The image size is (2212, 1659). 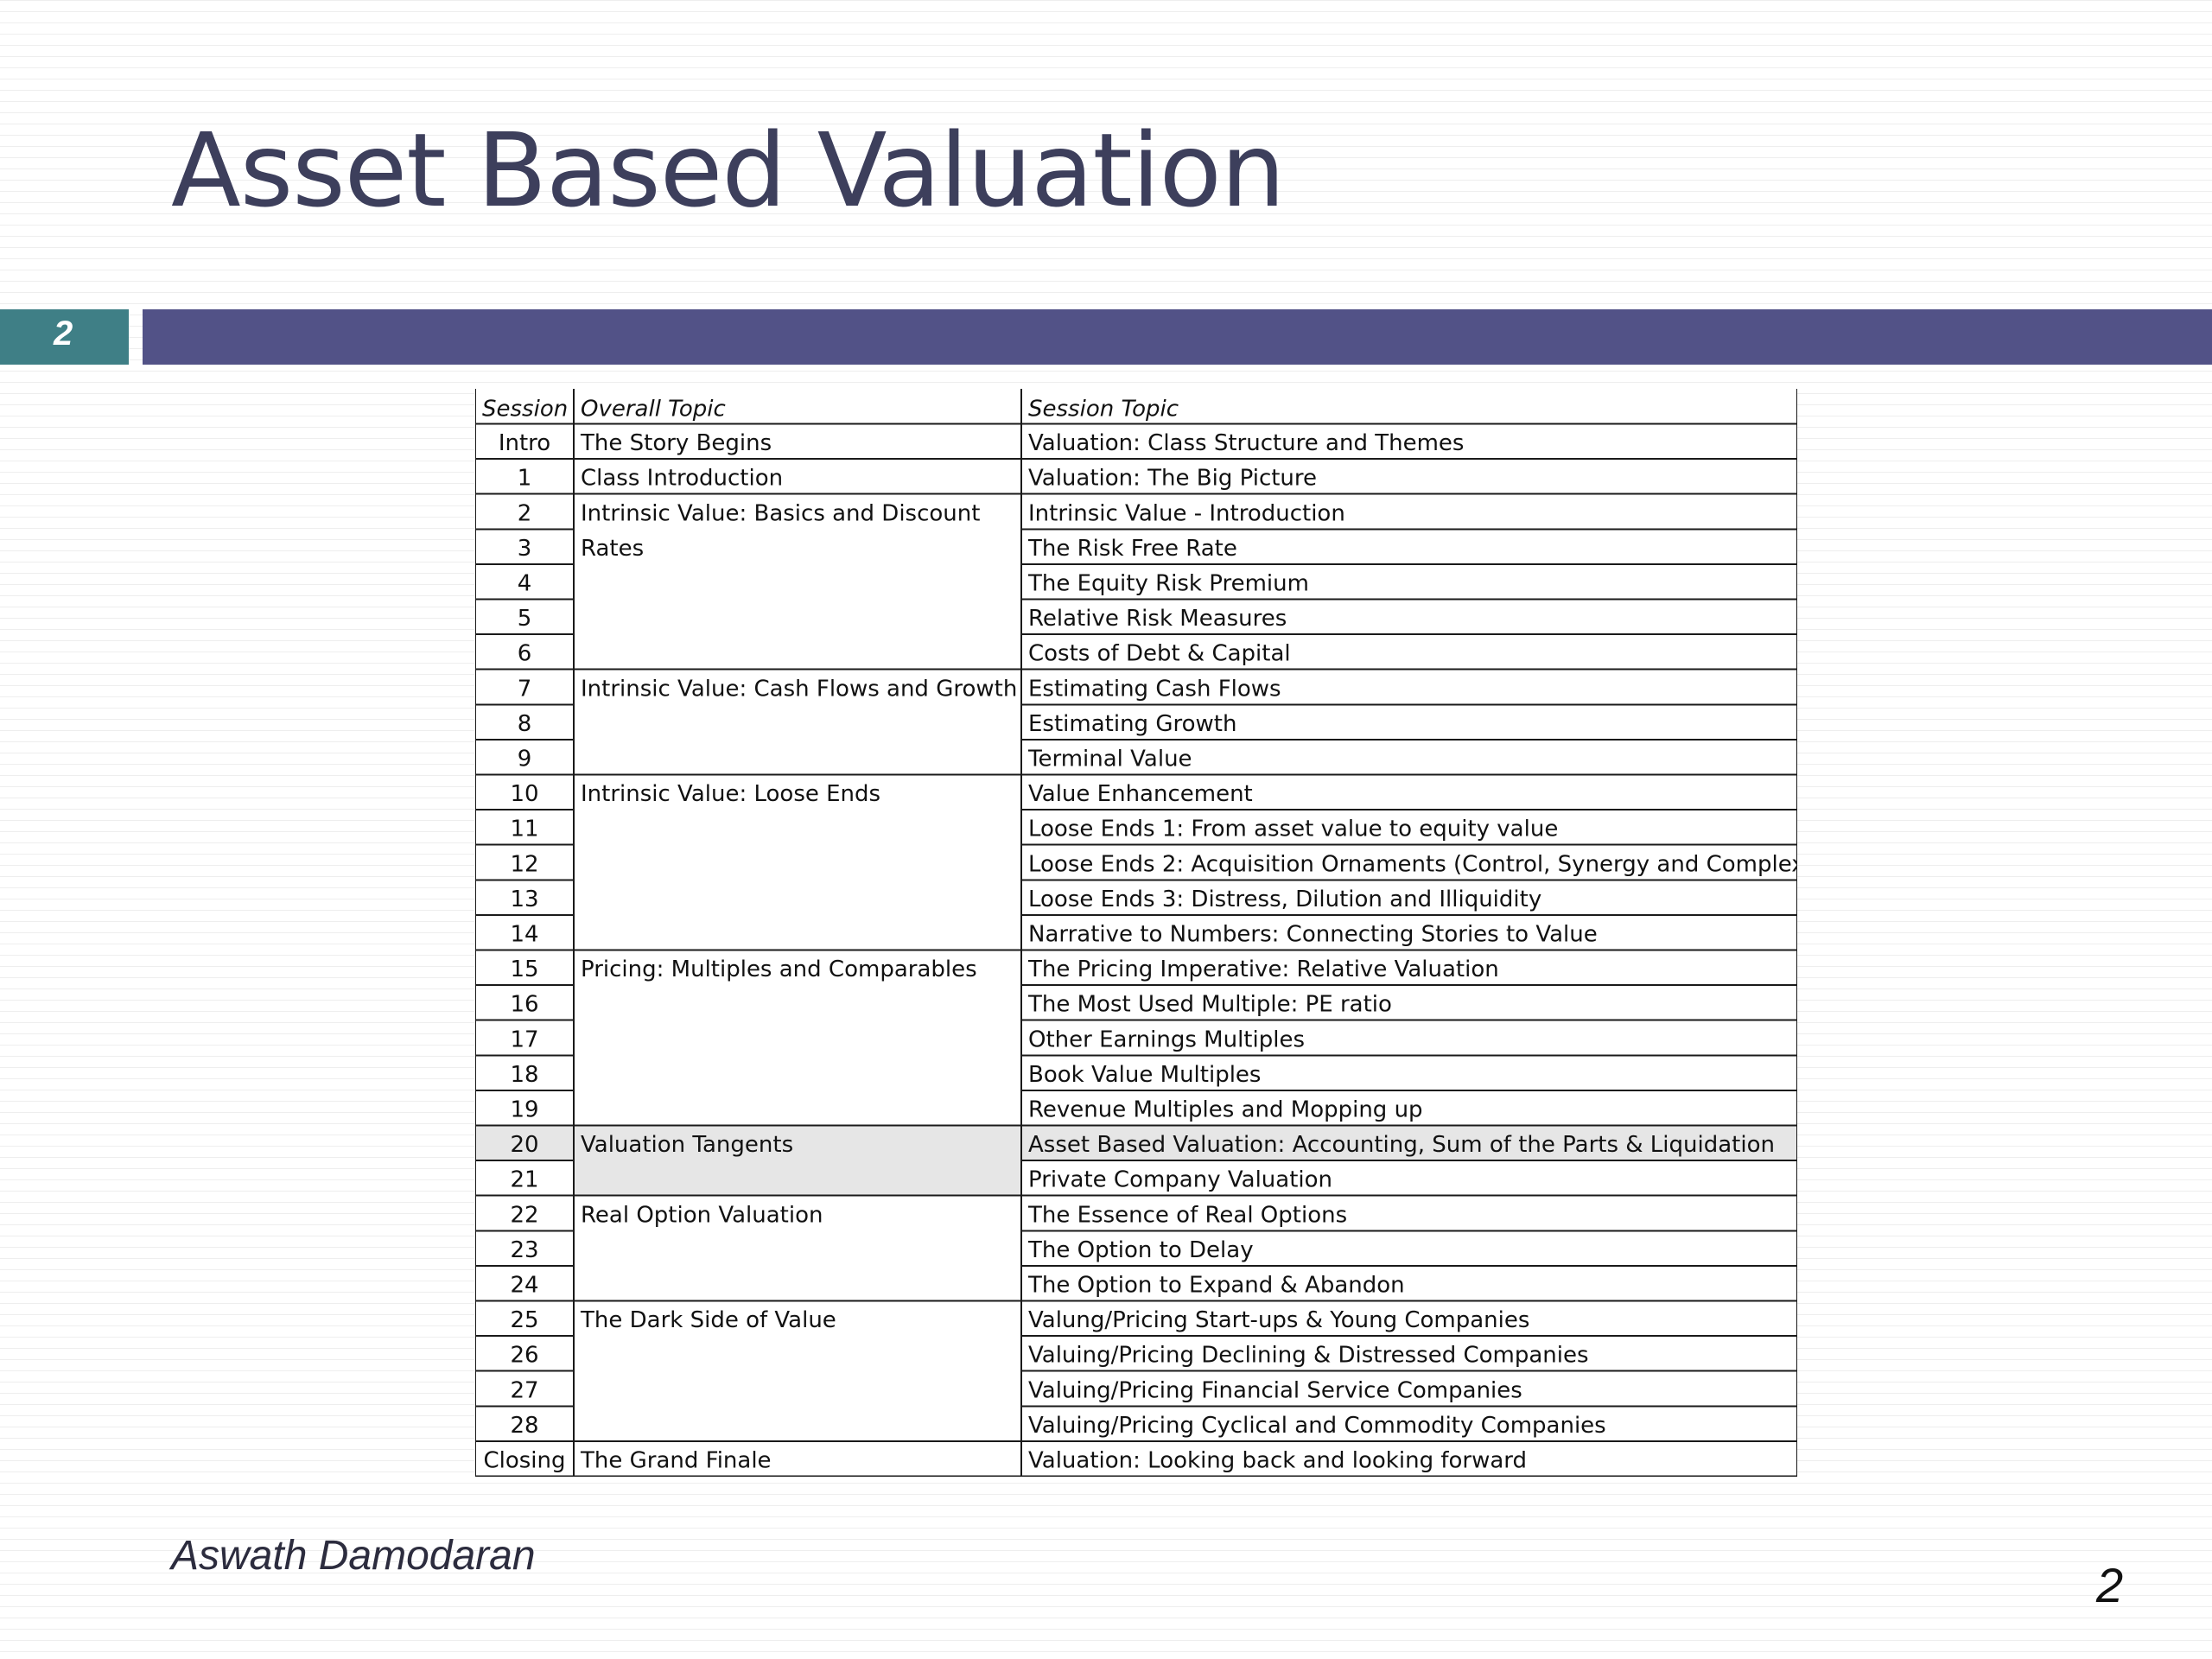 What do you see at coordinates (525, 479) in the screenshot?
I see `cell-session: 1` at bounding box center [525, 479].